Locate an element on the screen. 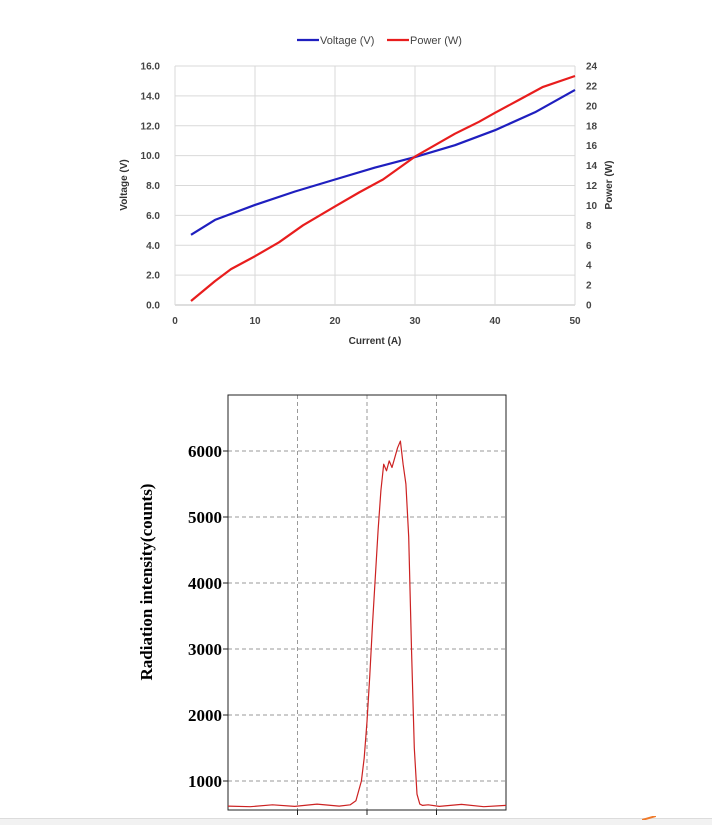 The image size is (712, 825). chart2-y-tick-label: 1000 is located at coordinates (205, 781).